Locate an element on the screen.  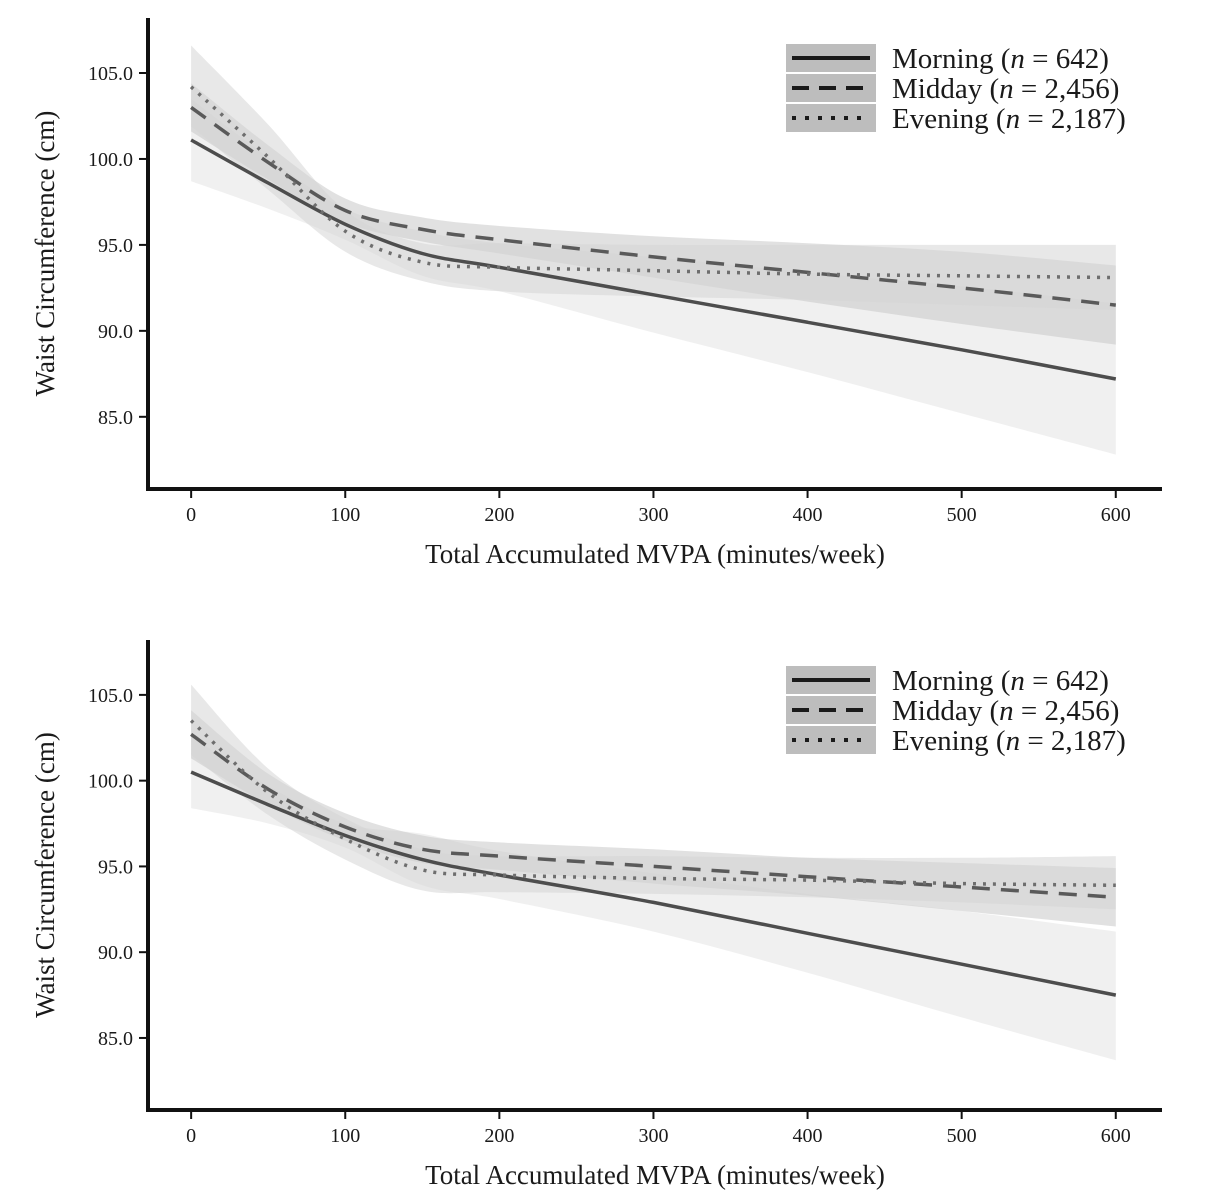
series-line-solid is located at coordinates (653, 883).